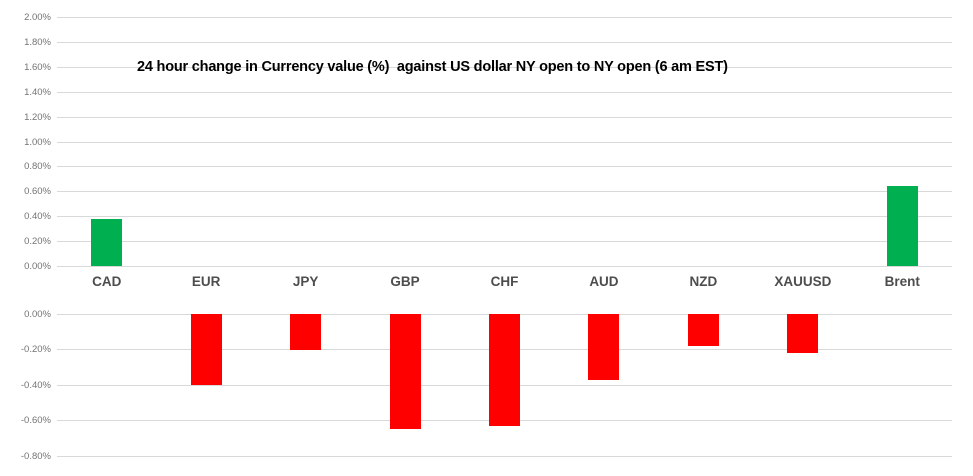  Describe the element at coordinates (306, 332) in the screenshot. I see `bar-jpy` at that location.